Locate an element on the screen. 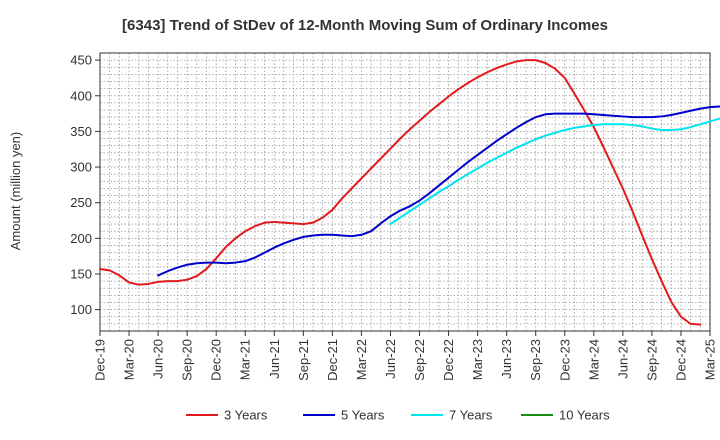  x-tick-label: Mar-22 is located at coordinates (361, 359).